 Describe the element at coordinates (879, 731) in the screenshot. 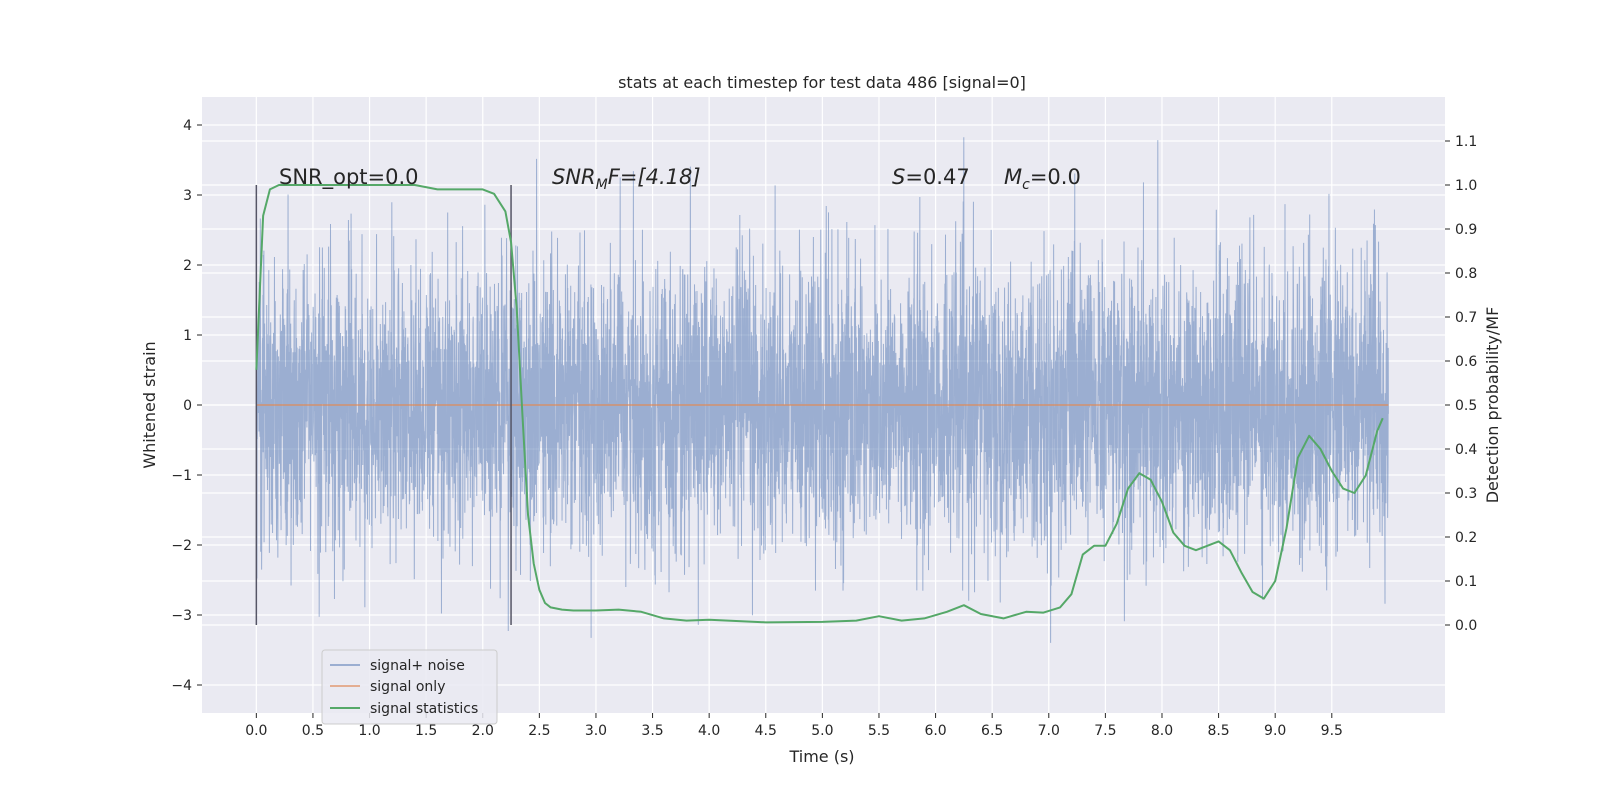

I see `x-tick-label: 5.5` at that location.